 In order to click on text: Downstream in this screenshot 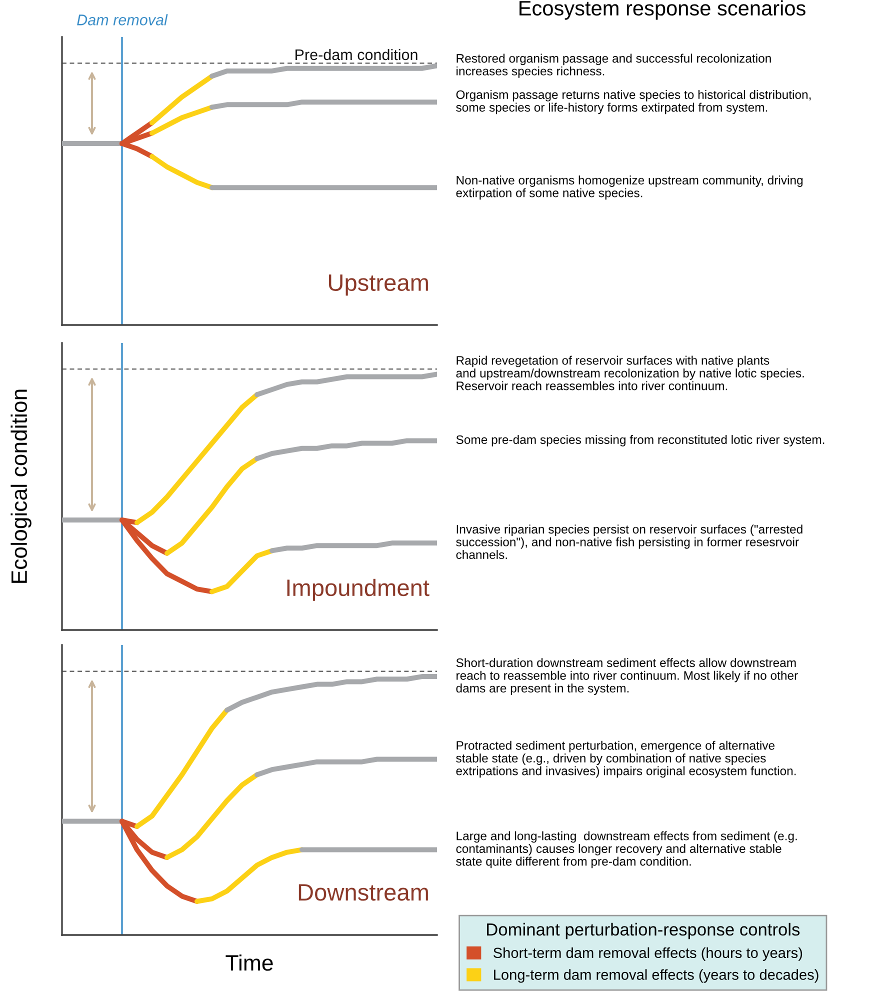, I will do `click(363, 892)`.